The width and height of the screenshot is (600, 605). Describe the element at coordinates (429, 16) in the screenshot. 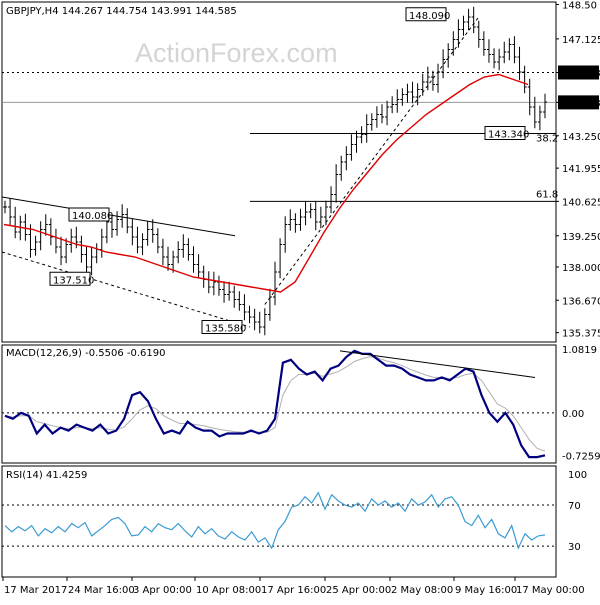

I see `annotation-label: 148.090` at that location.